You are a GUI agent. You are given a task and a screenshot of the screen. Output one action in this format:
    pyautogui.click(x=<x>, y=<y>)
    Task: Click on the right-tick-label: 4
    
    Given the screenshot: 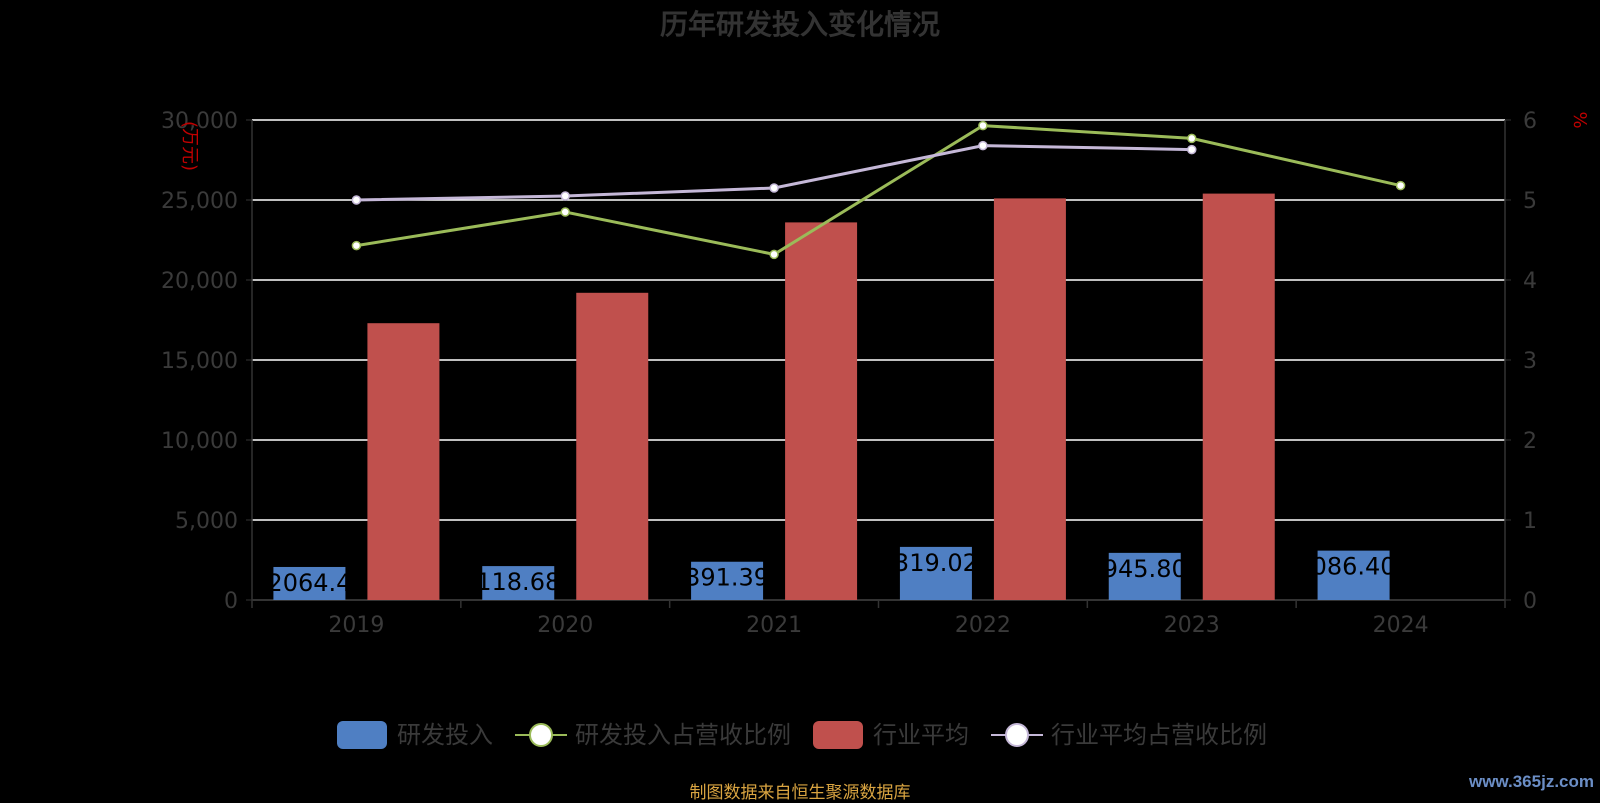 What is the action you would take?
    pyautogui.click(x=1530, y=281)
    